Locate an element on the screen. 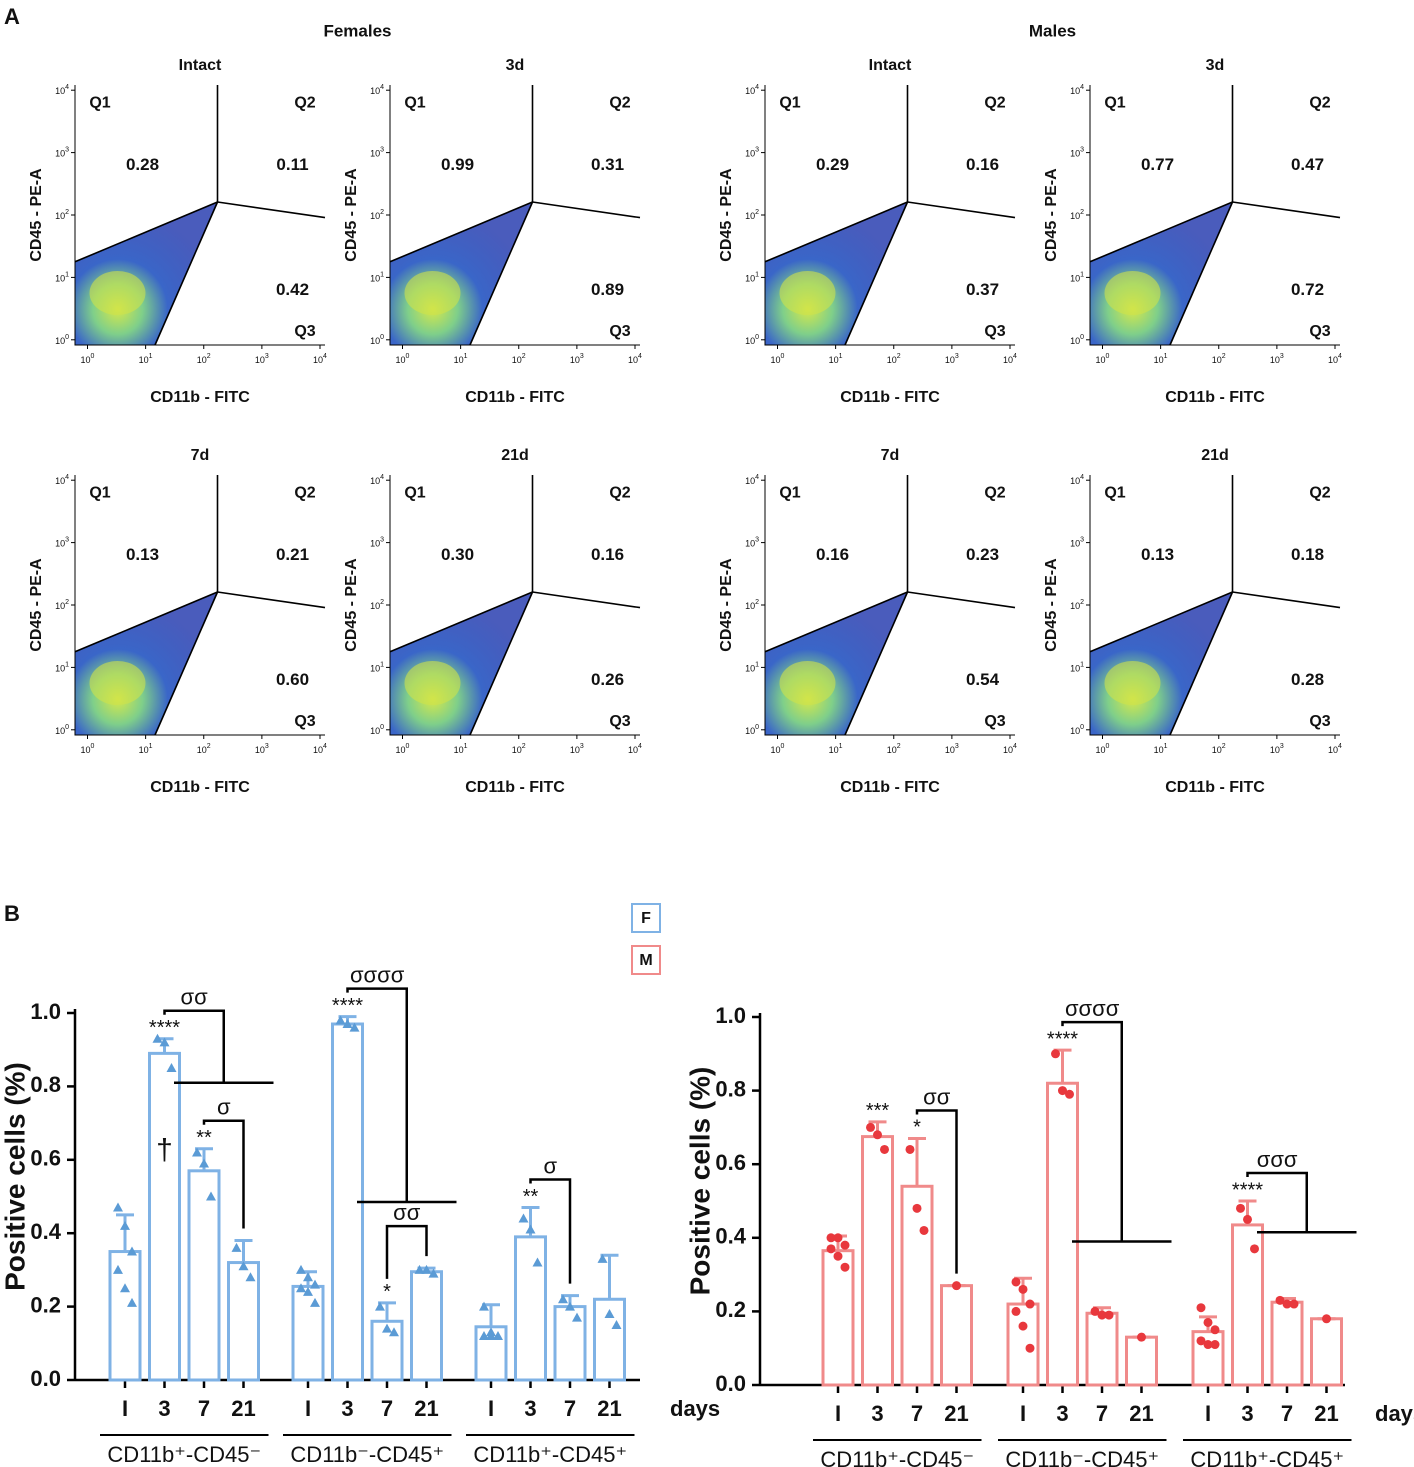 The width and height of the screenshot is (1414, 1467). axis is located at coordinates (514, 605).